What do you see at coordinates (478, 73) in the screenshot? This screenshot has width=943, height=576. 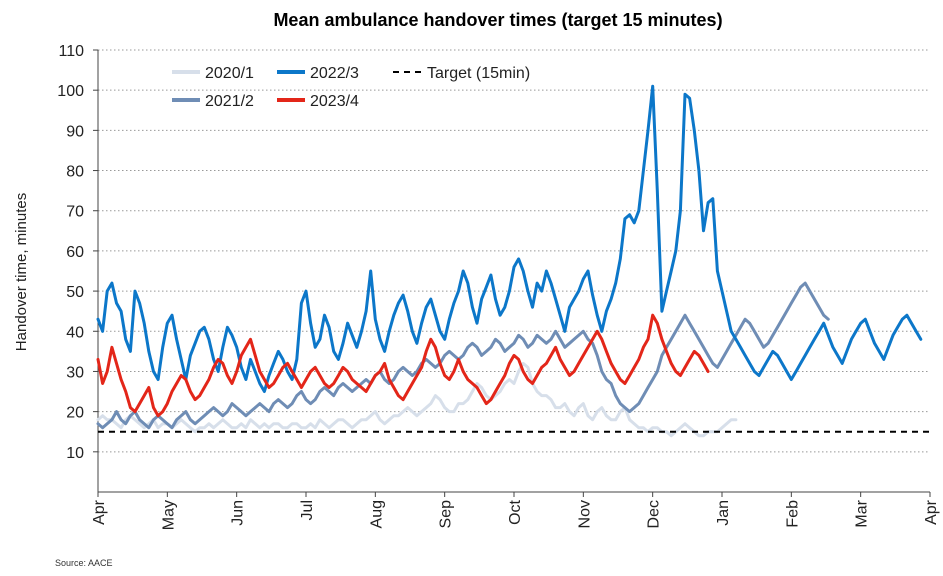 I see `legend-label-target-15min: Target (15min)` at bounding box center [478, 73].